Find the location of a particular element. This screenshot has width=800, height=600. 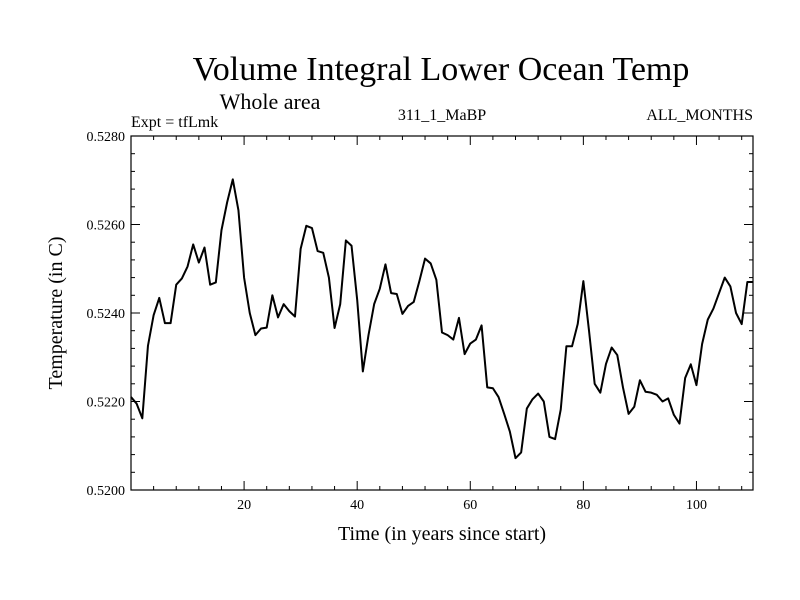

period-label: ALL_MONTHS is located at coordinates (699, 115).